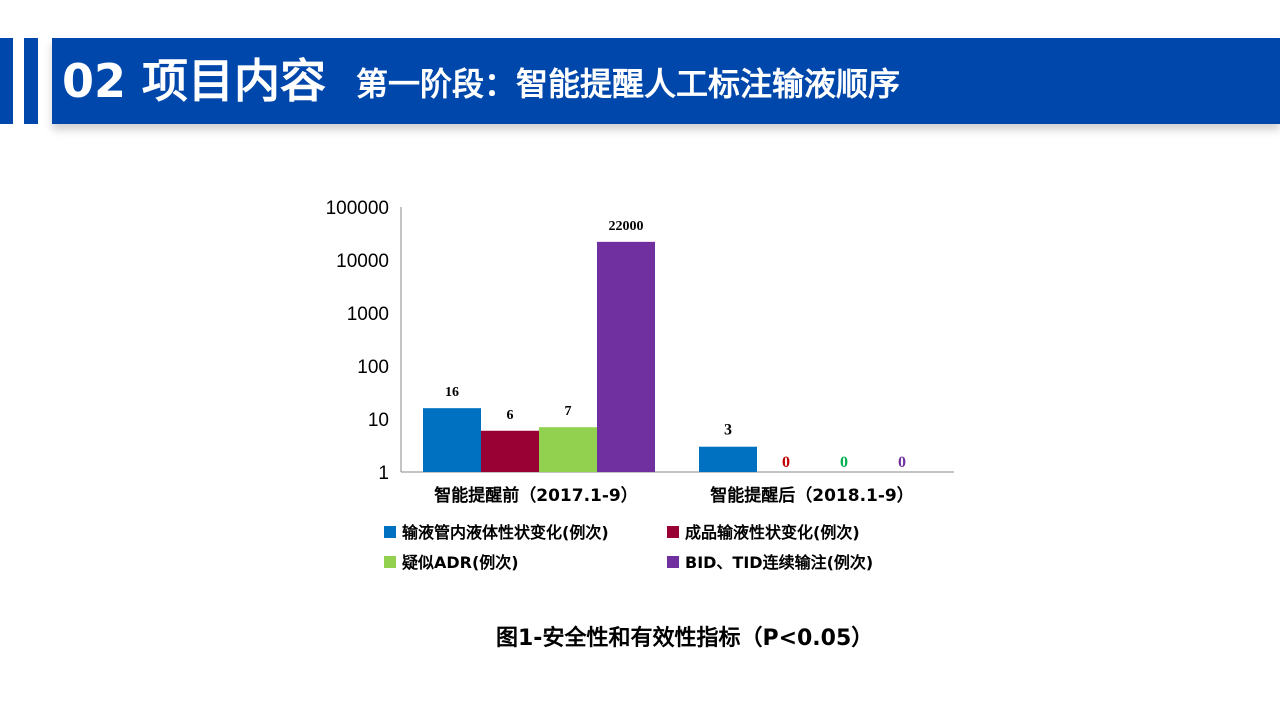 The height and width of the screenshot is (720, 1280). I want to click on y-tick-label: 10, so click(378, 420).